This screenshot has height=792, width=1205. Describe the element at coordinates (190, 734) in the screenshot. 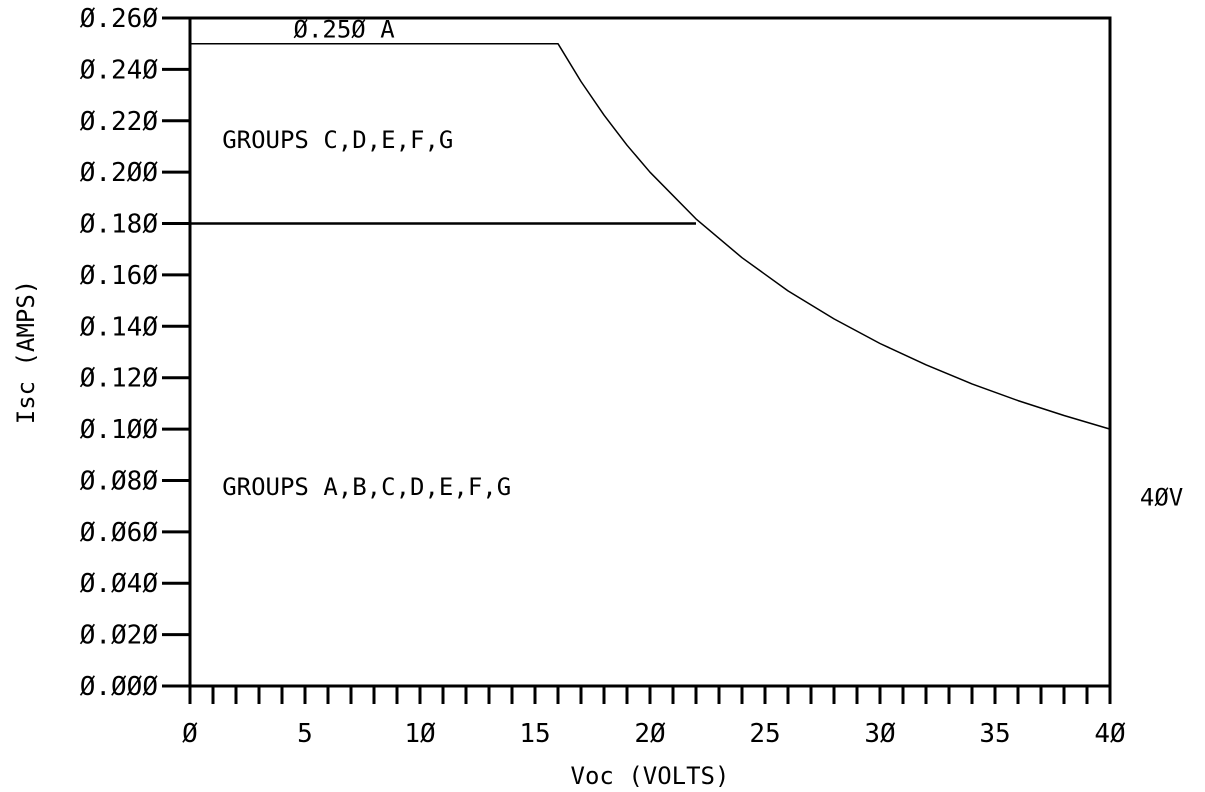

I see `x-tick-label: Ø` at that location.